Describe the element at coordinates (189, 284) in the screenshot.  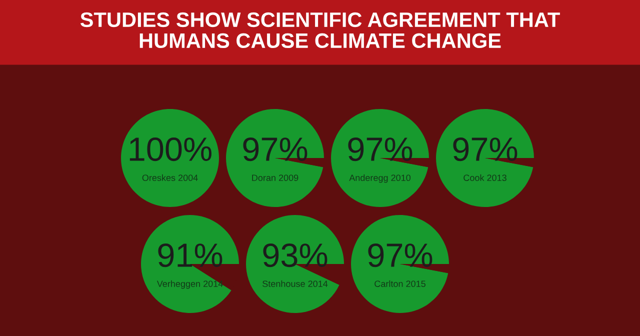
I see `text: Verheggen 2014` at that location.